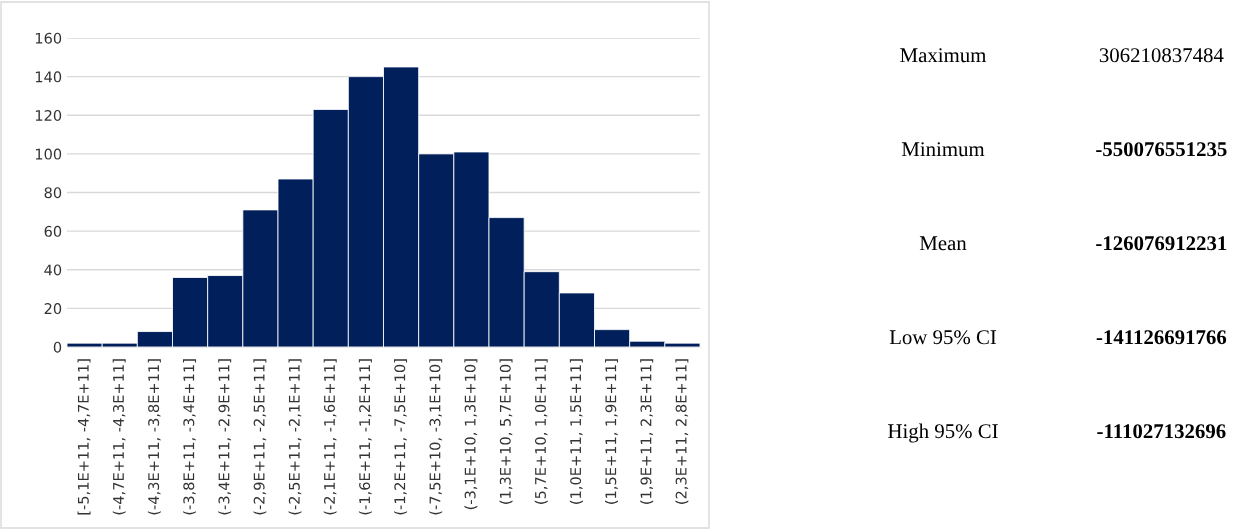  Describe the element at coordinates (541, 431) in the screenshot. I see `x-tick-label: (5,7E+10, 1,0E+11]` at that location.